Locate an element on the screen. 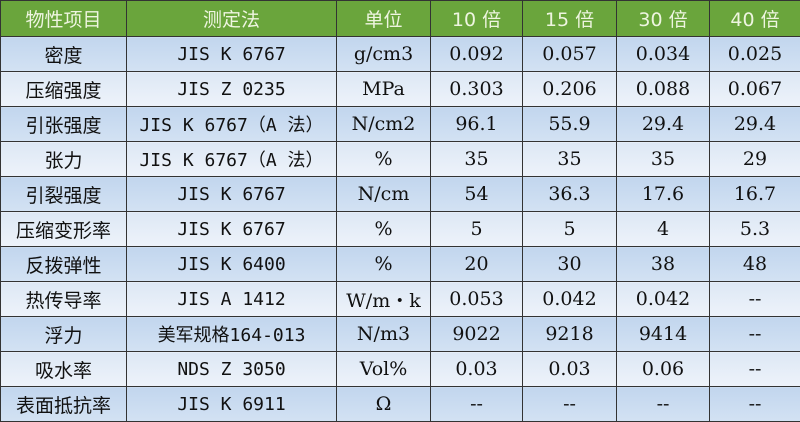  method-cell: 美军规格164-013 is located at coordinates (231, 334).